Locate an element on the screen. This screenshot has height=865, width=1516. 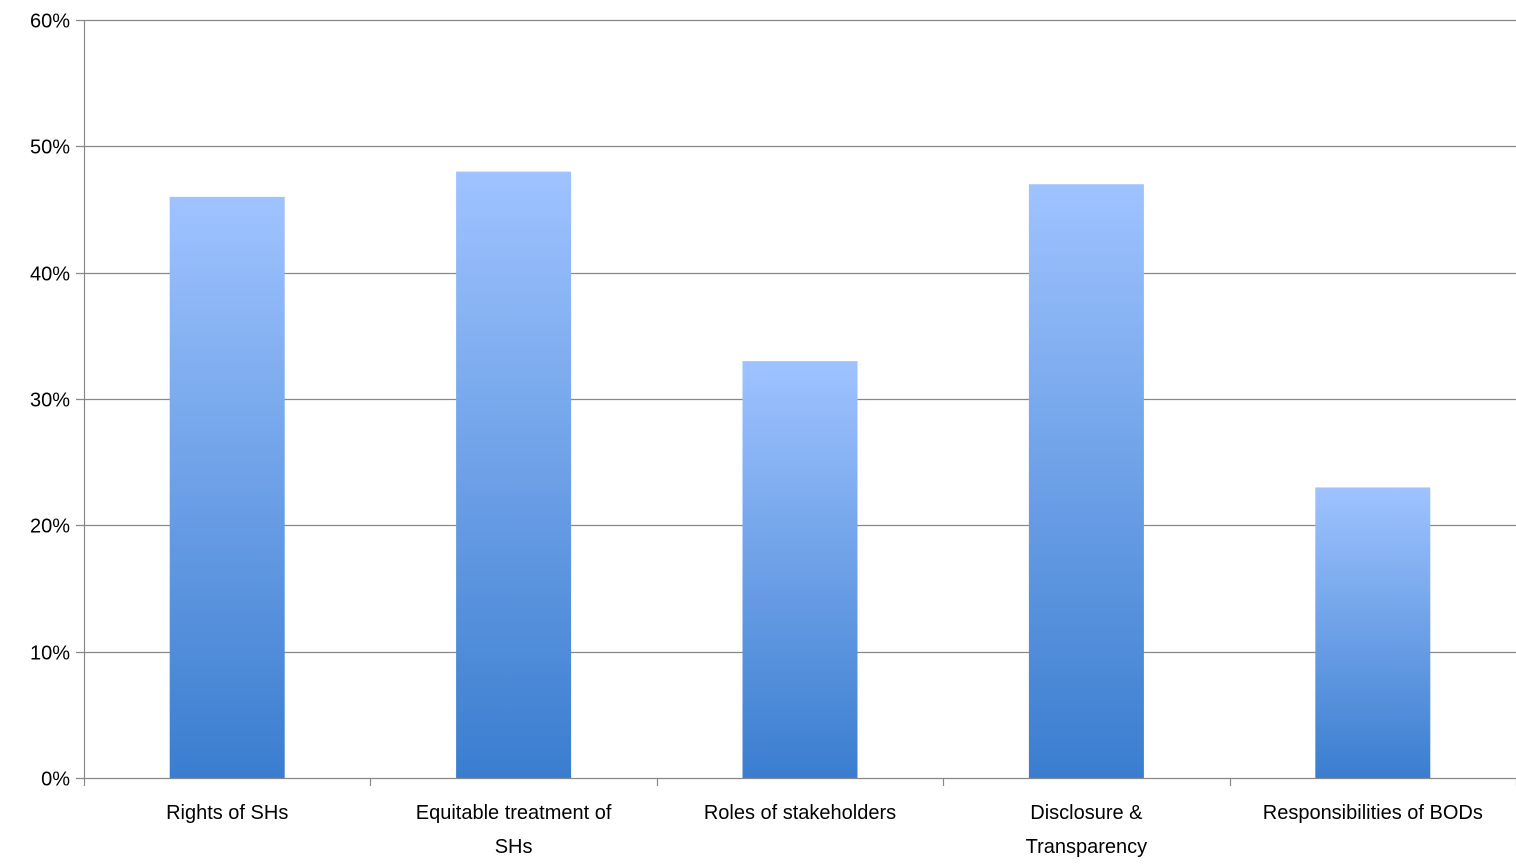
y-tick-label: 10% is located at coordinates (50, 654).